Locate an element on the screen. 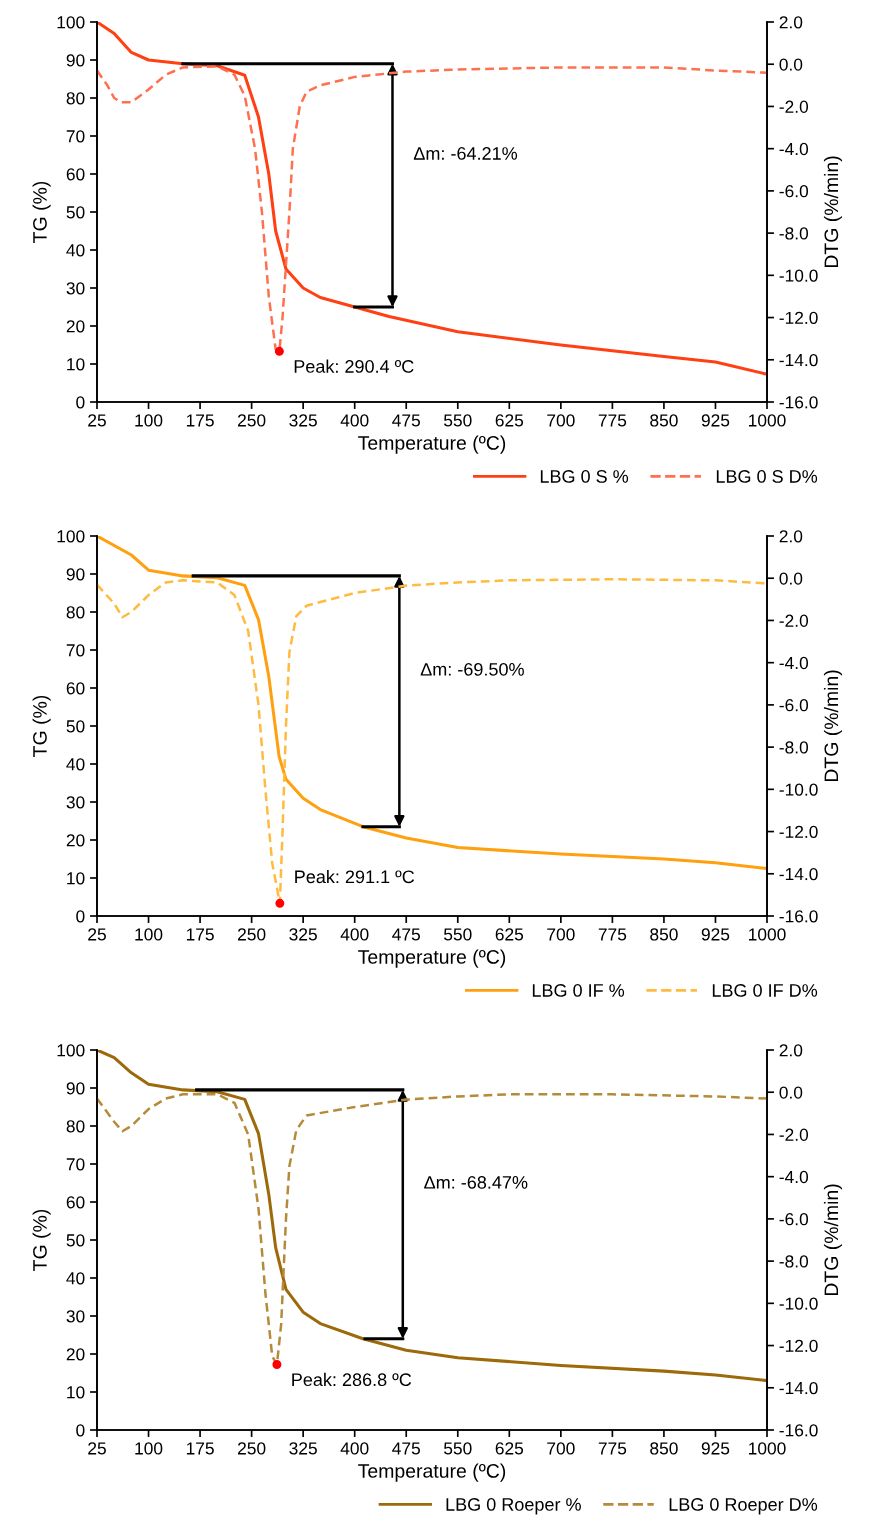 The height and width of the screenshot is (1517, 893). x-tick-label: 100 is located at coordinates (149, 1448).